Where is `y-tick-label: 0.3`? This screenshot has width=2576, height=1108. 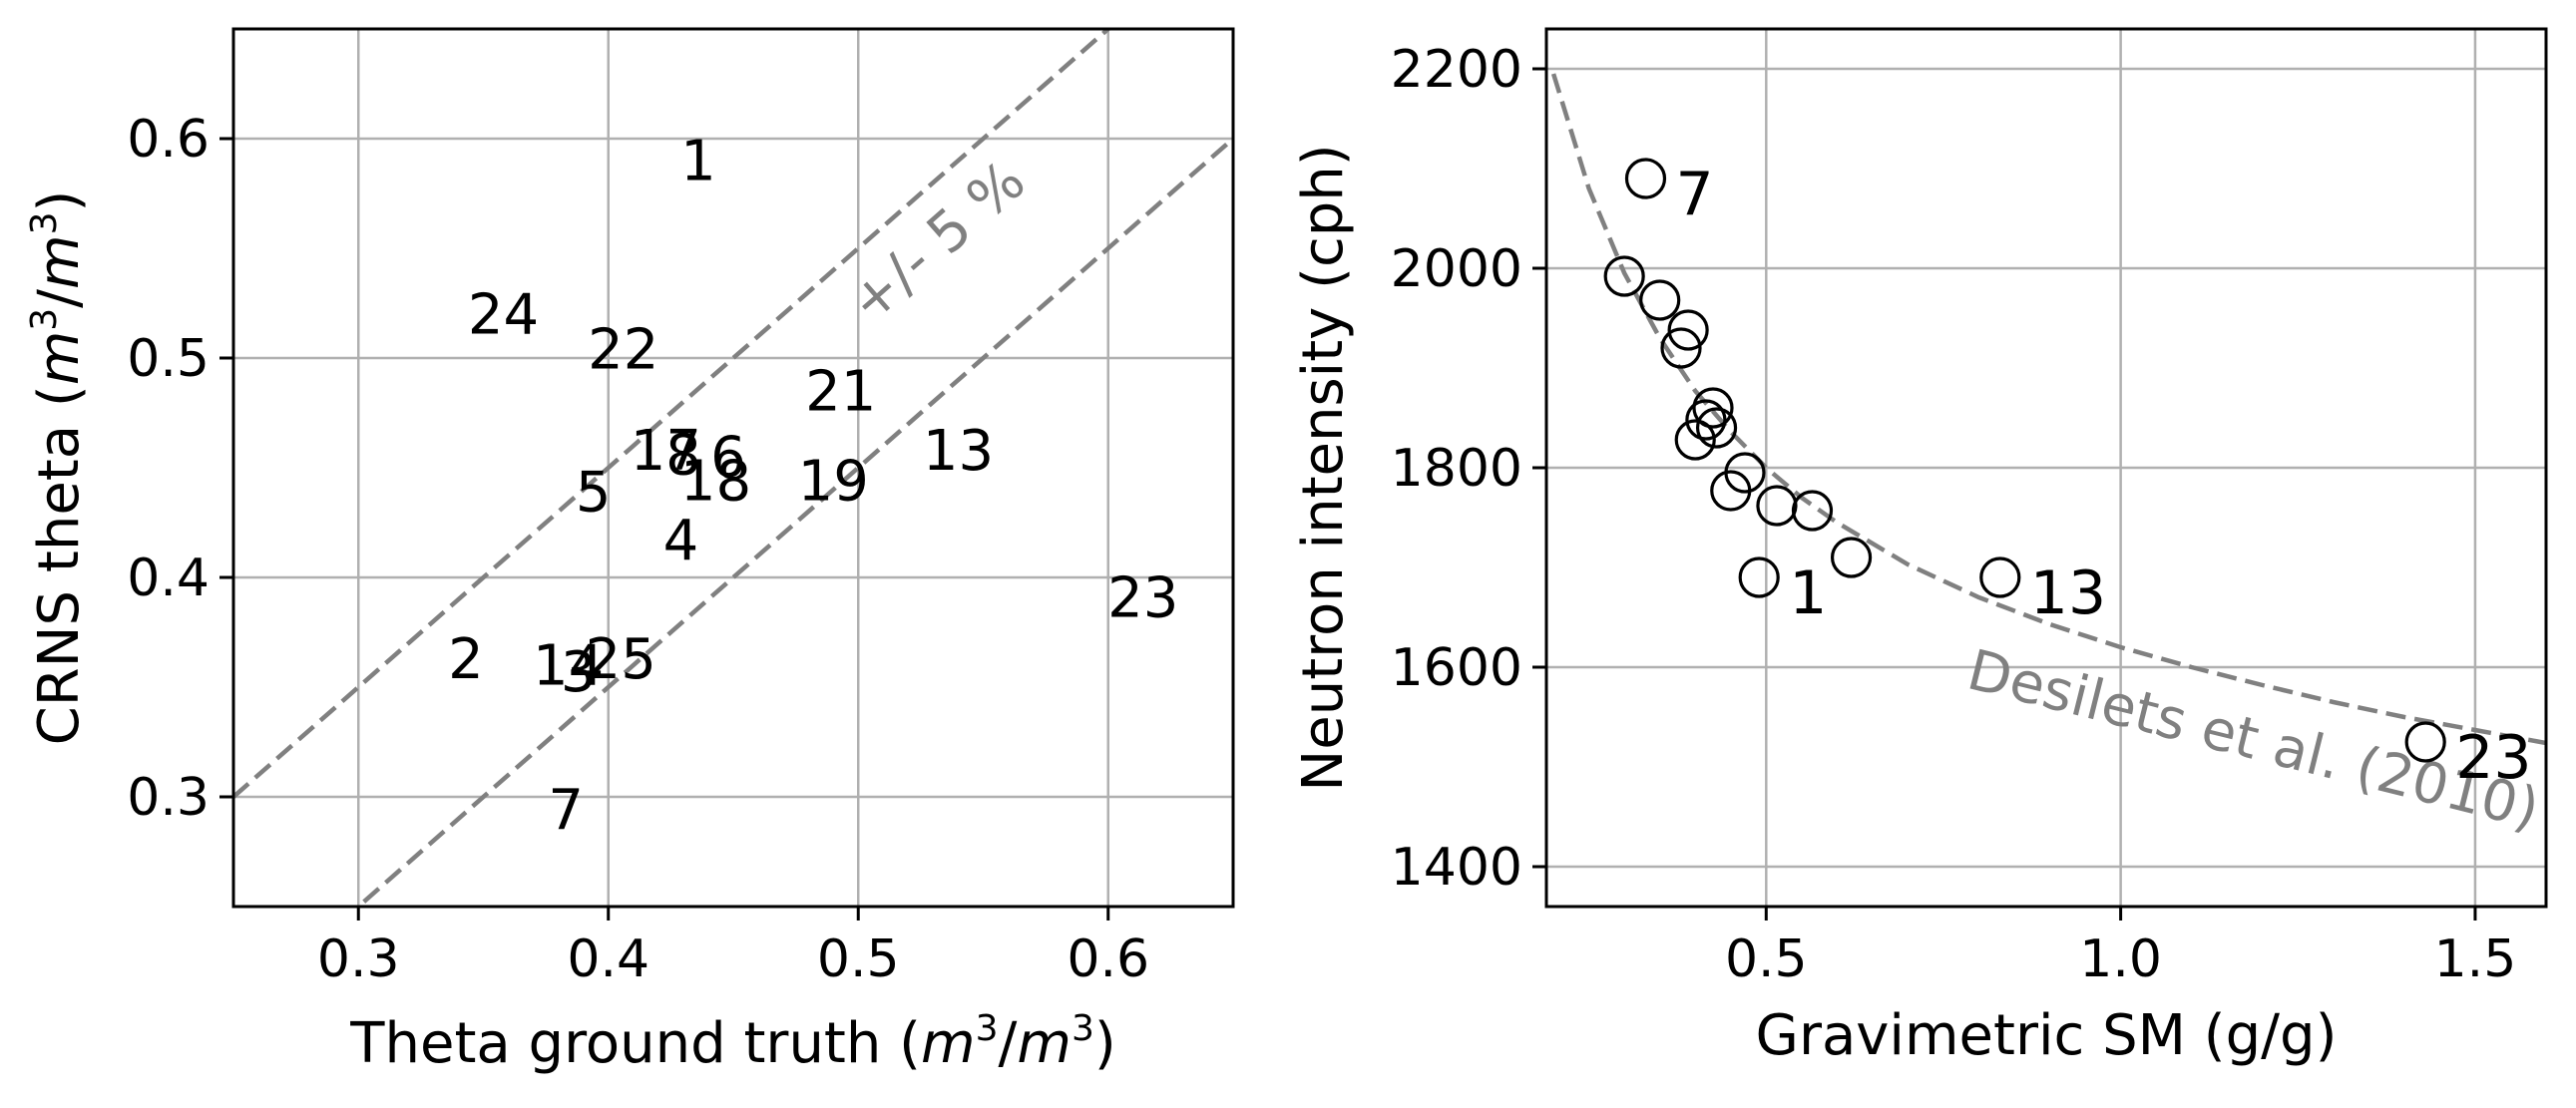 y-tick-label: 0.3 is located at coordinates (168, 798).